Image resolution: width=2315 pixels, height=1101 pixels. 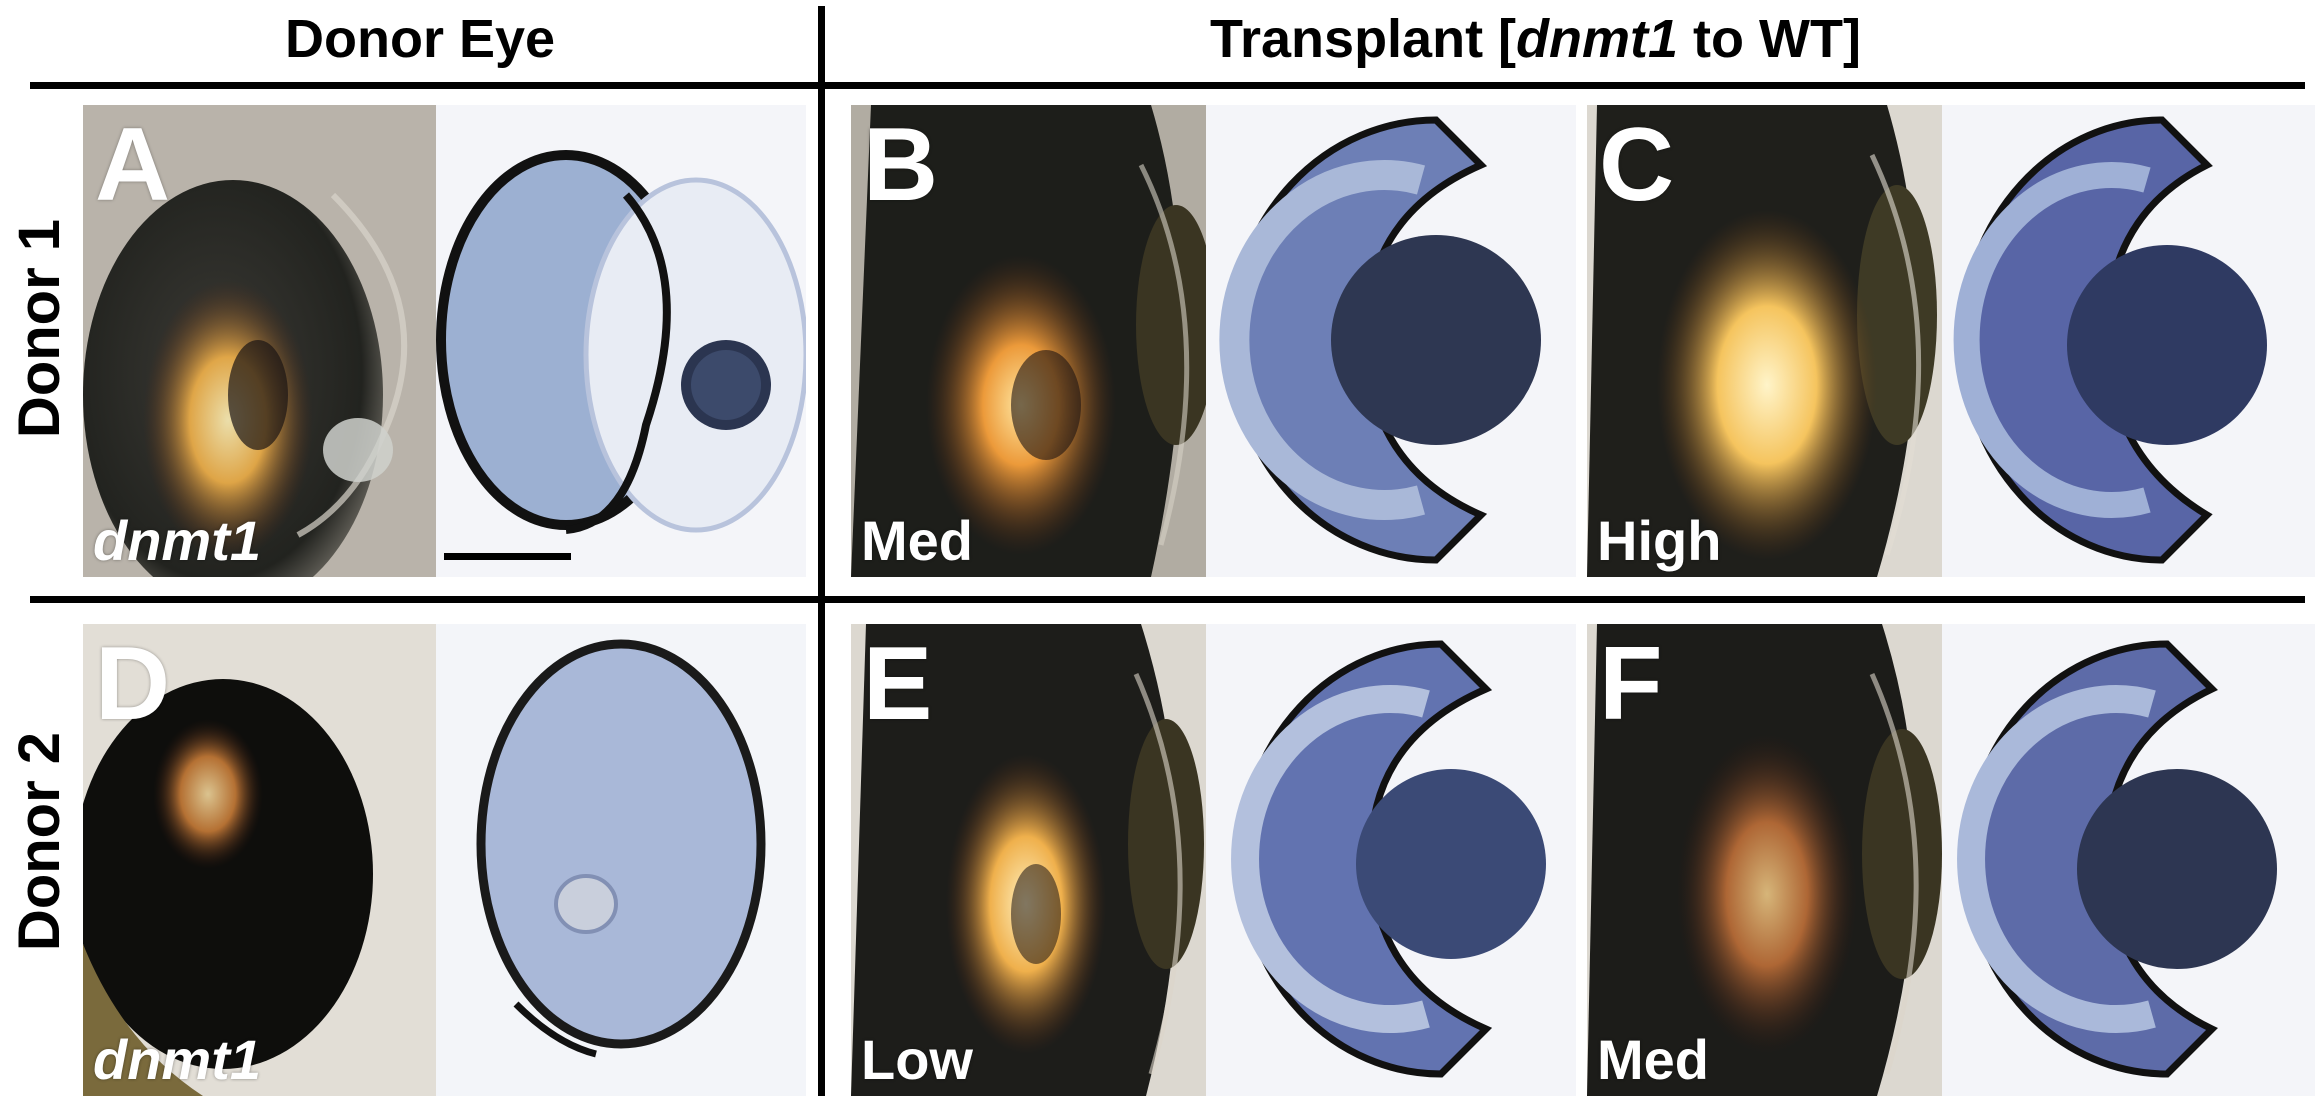 I want to click on panel-b-histology, so click(x=1391, y=341).